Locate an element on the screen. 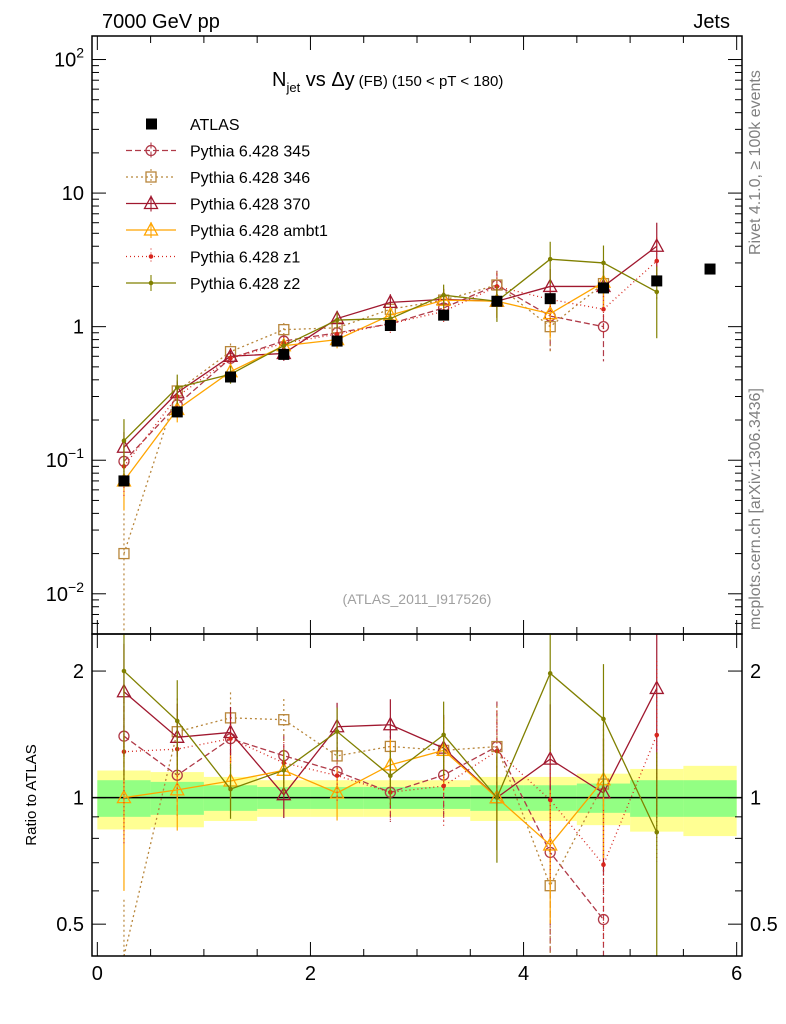 The width and height of the screenshot is (786, 1024). y-tick-label: 10 is located at coordinates (73, 194).